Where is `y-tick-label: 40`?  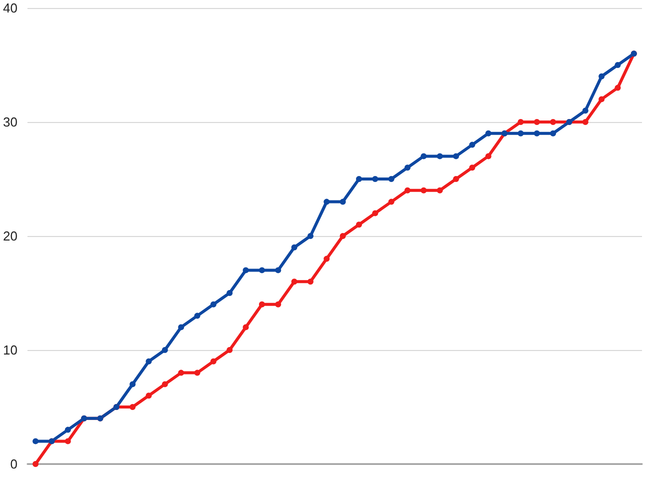
y-tick-label: 40 is located at coordinates (10, 8).